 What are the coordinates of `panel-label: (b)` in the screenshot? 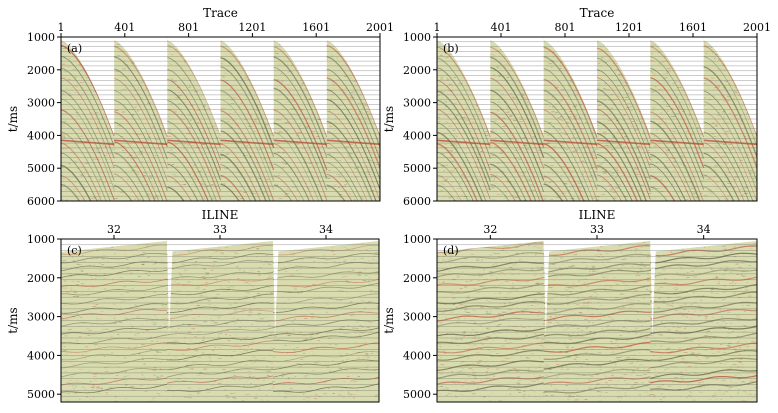 It's located at (451, 48).